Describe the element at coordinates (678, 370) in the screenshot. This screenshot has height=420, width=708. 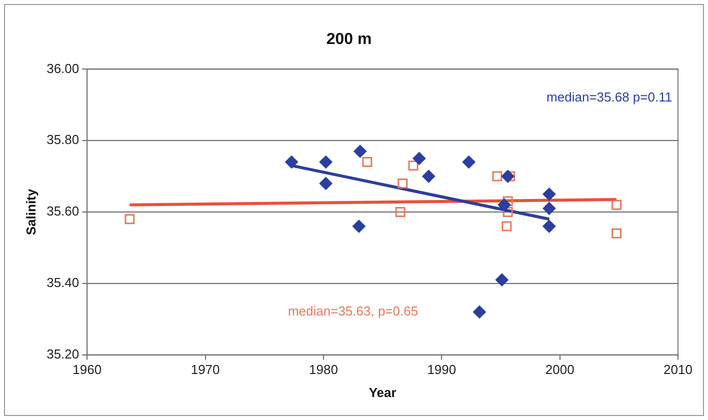
I see `x-tick-label: 2010` at that location.